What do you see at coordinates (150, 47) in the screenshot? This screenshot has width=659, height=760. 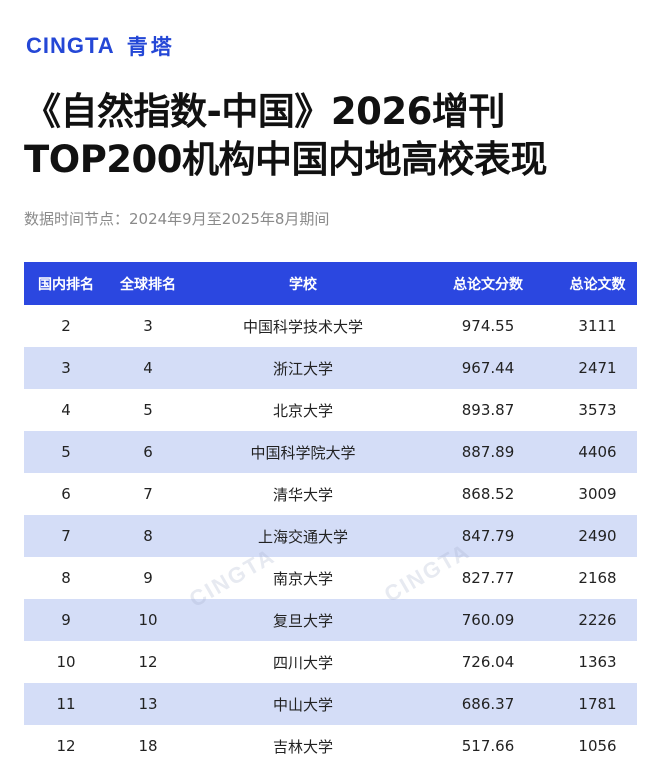 I see `brand-name-cn: 青塔` at bounding box center [150, 47].